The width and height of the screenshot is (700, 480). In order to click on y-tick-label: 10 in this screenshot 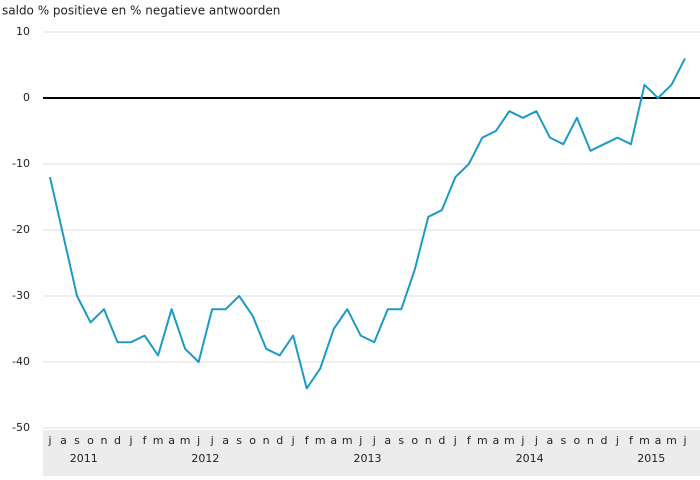, I will do `click(23, 31)`.